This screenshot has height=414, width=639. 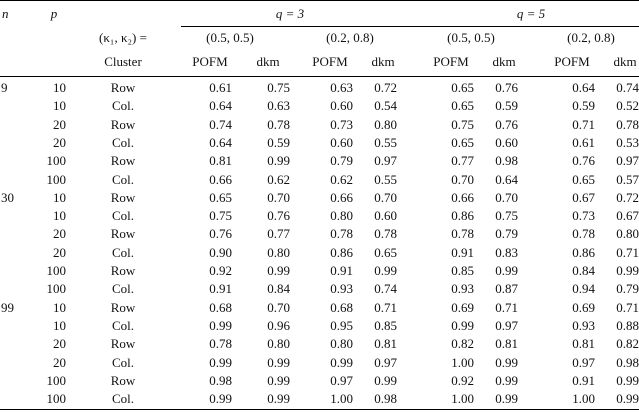 What do you see at coordinates (220, 307) in the screenshot?
I see `value-cell: 0.68` at bounding box center [220, 307].